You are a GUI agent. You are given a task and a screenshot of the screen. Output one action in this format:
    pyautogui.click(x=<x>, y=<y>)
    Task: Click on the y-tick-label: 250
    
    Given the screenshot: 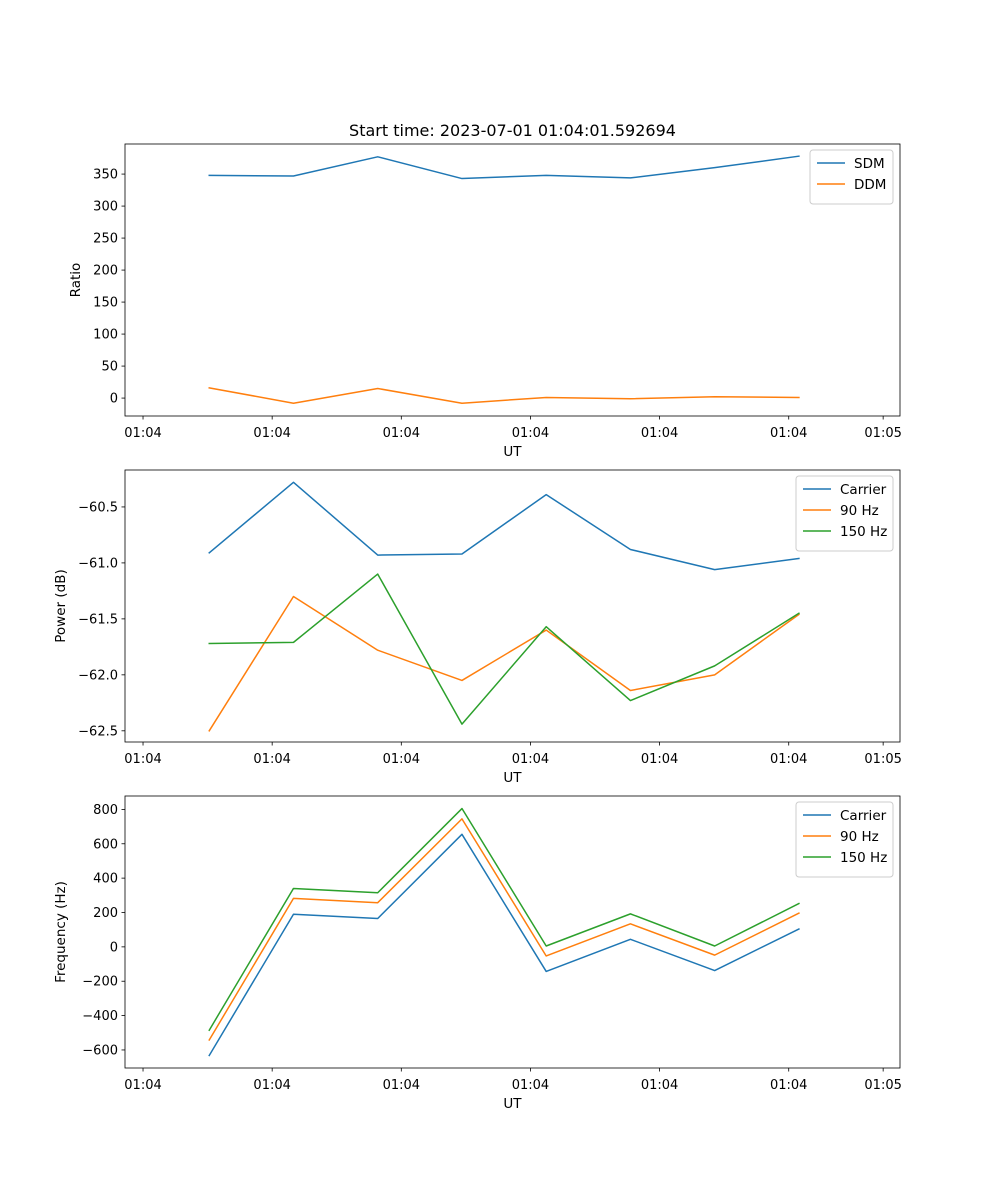 What is the action you would take?
    pyautogui.click(x=105, y=239)
    